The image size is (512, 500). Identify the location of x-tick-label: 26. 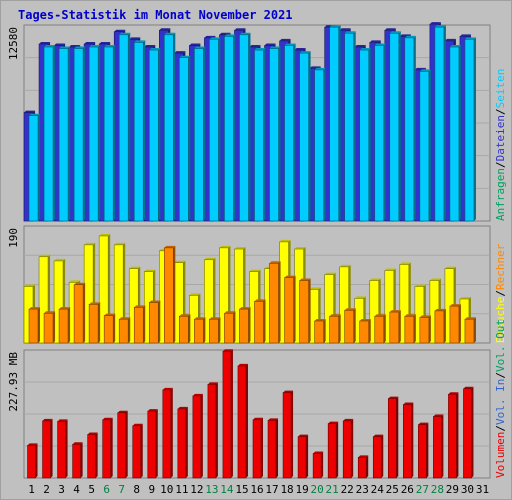
(407, 489).